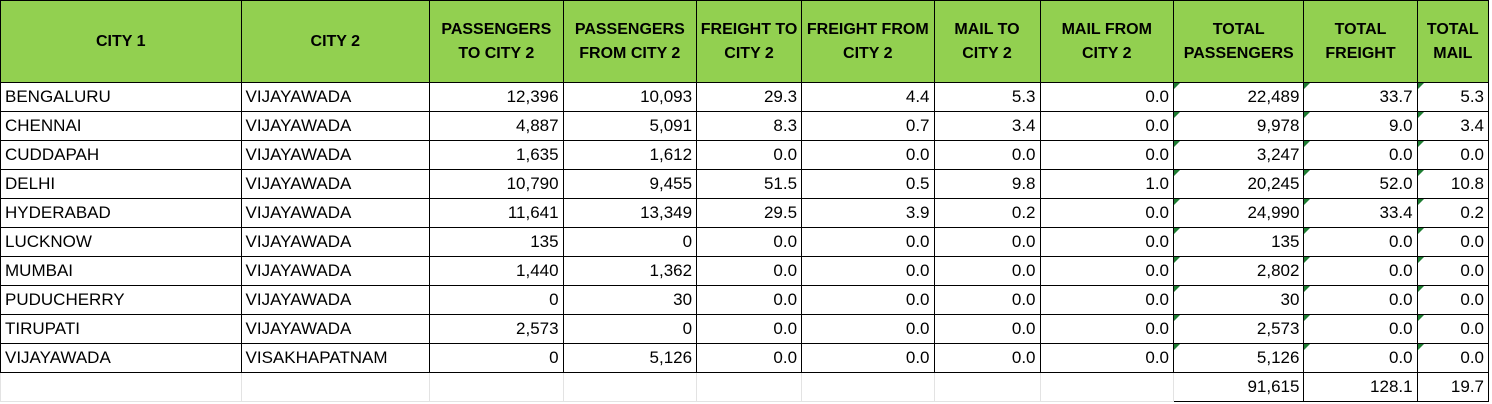 The image size is (1492, 404). I want to click on table-cell: 33.4, so click(1360, 213).